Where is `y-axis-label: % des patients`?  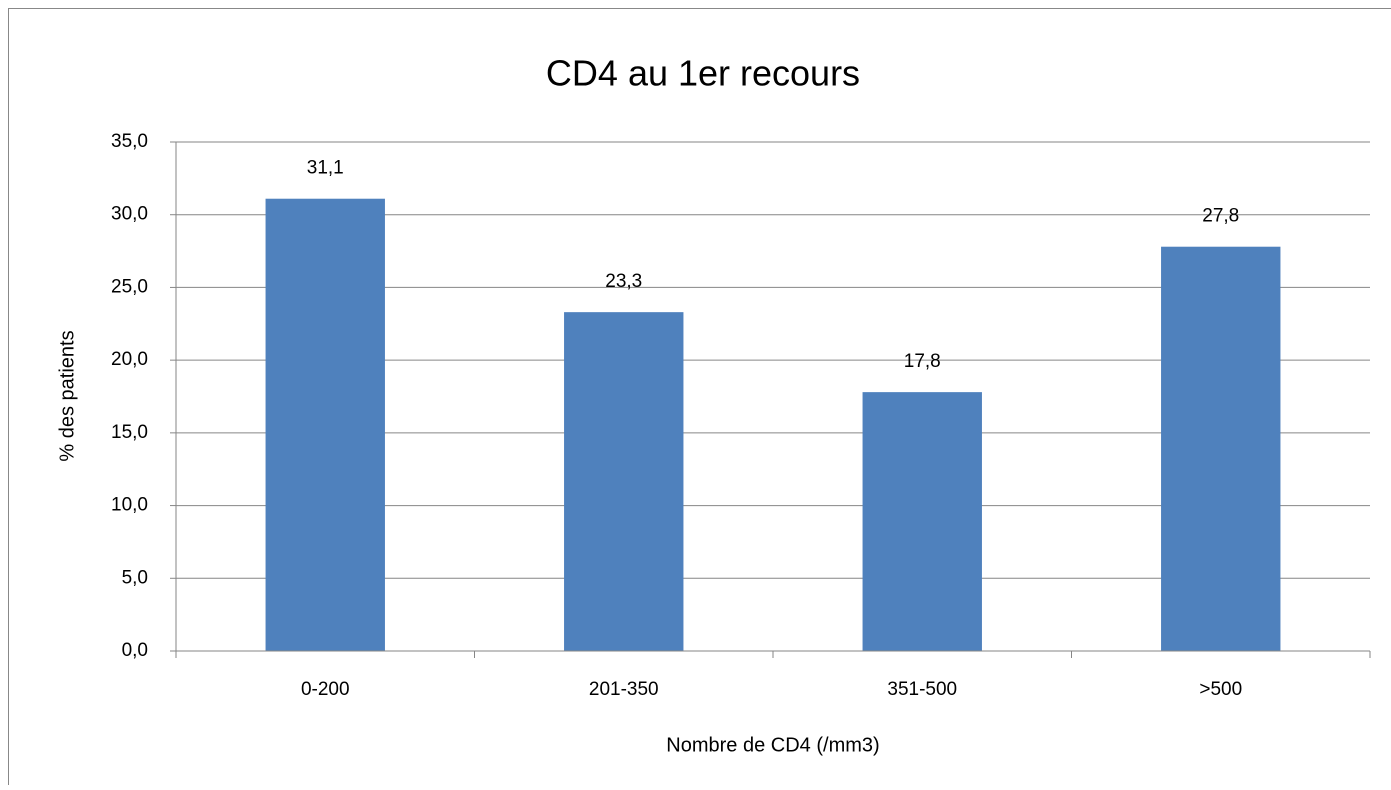
y-axis-label: % des patients is located at coordinates (67, 395).